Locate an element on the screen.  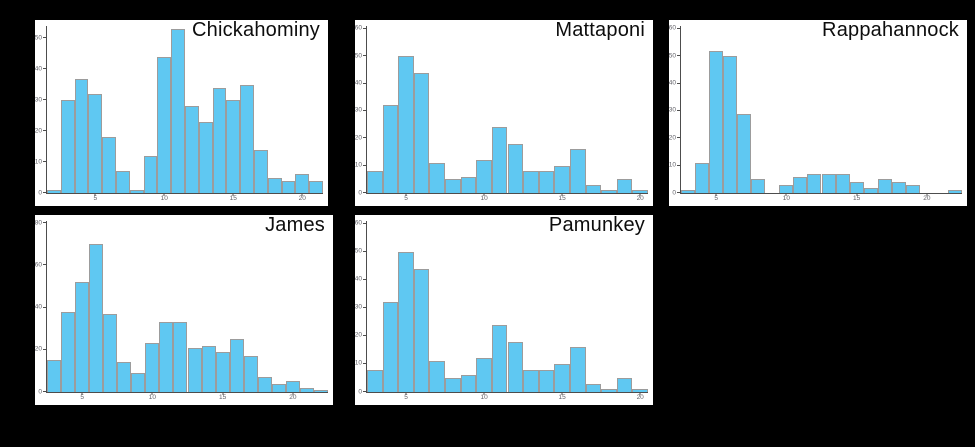
panel-chickahominy: Chickahominy 0 10 20 30 40 50 5 10 15 20 is located at coordinates (181, 112).